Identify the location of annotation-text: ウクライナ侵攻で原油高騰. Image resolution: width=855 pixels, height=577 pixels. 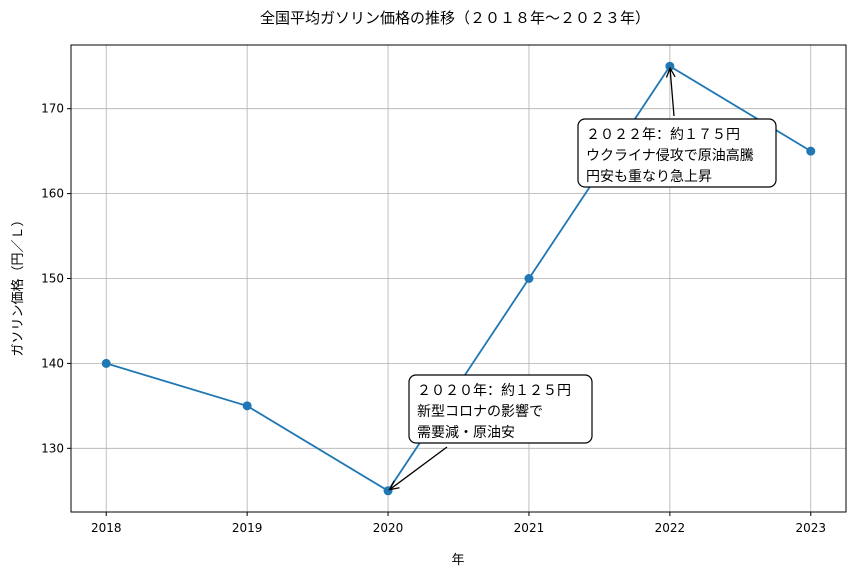
(670, 155).